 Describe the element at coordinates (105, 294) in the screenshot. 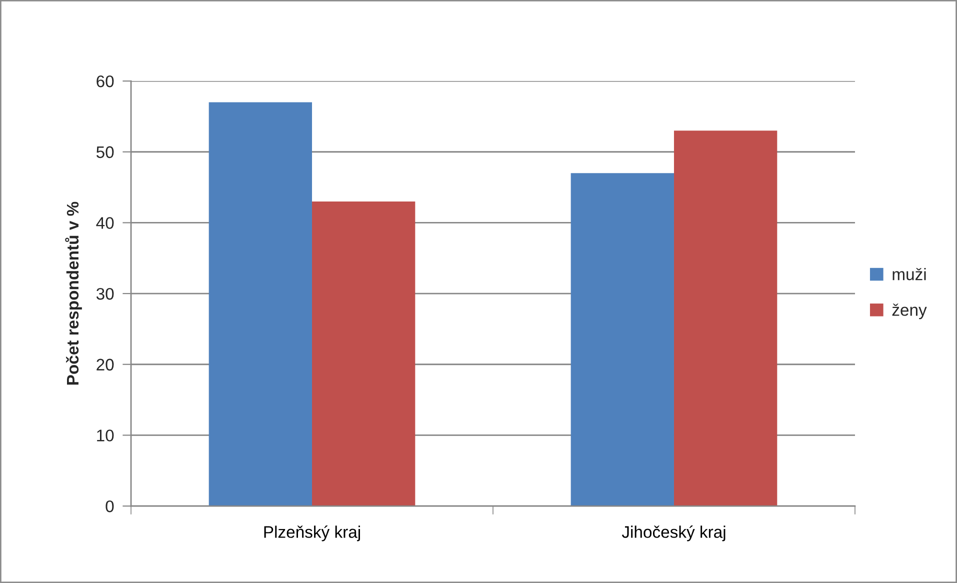

I see `y-tick-label: 30` at that location.